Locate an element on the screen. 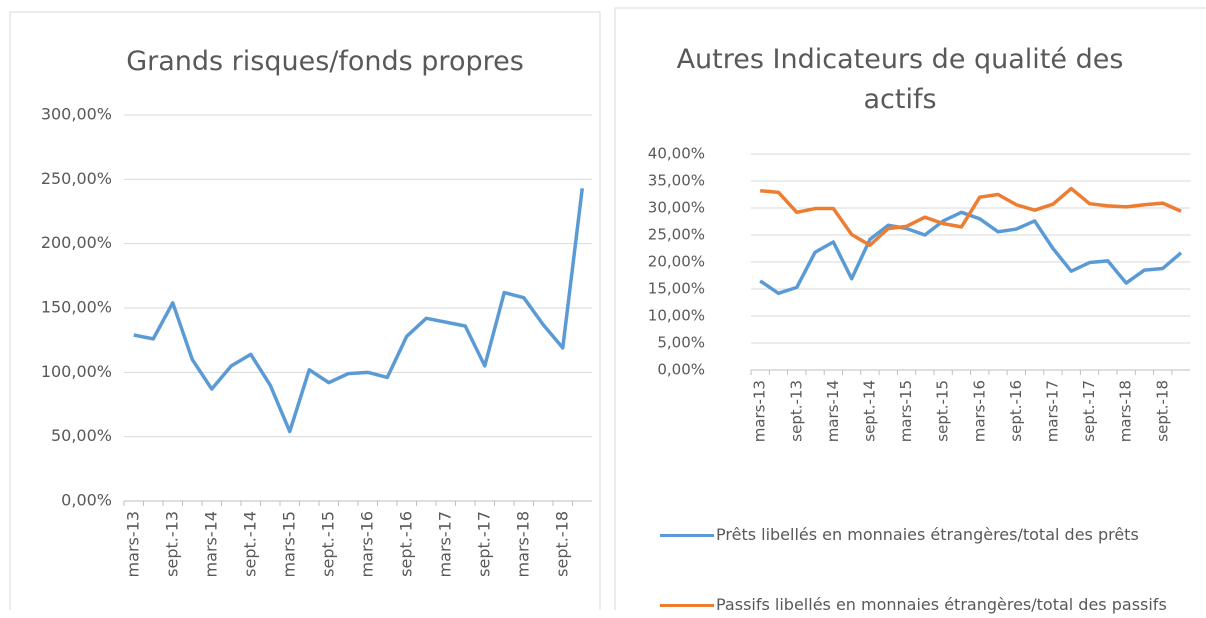 This screenshot has width=1206, height=618. chart-title: Grands risques/fonds propres is located at coordinates (325, 61).